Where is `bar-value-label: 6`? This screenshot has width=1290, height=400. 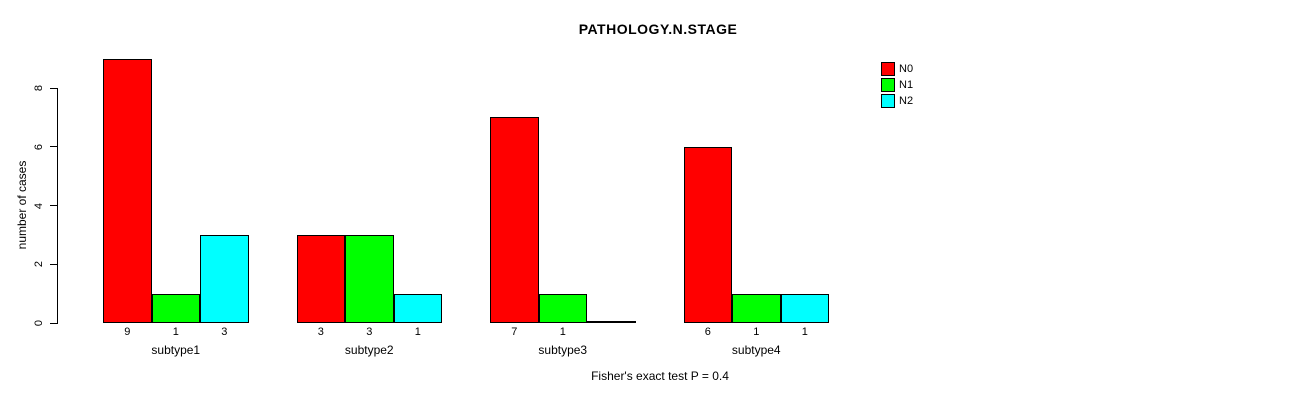 bar-value-label: 6 is located at coordinates (707, 332).